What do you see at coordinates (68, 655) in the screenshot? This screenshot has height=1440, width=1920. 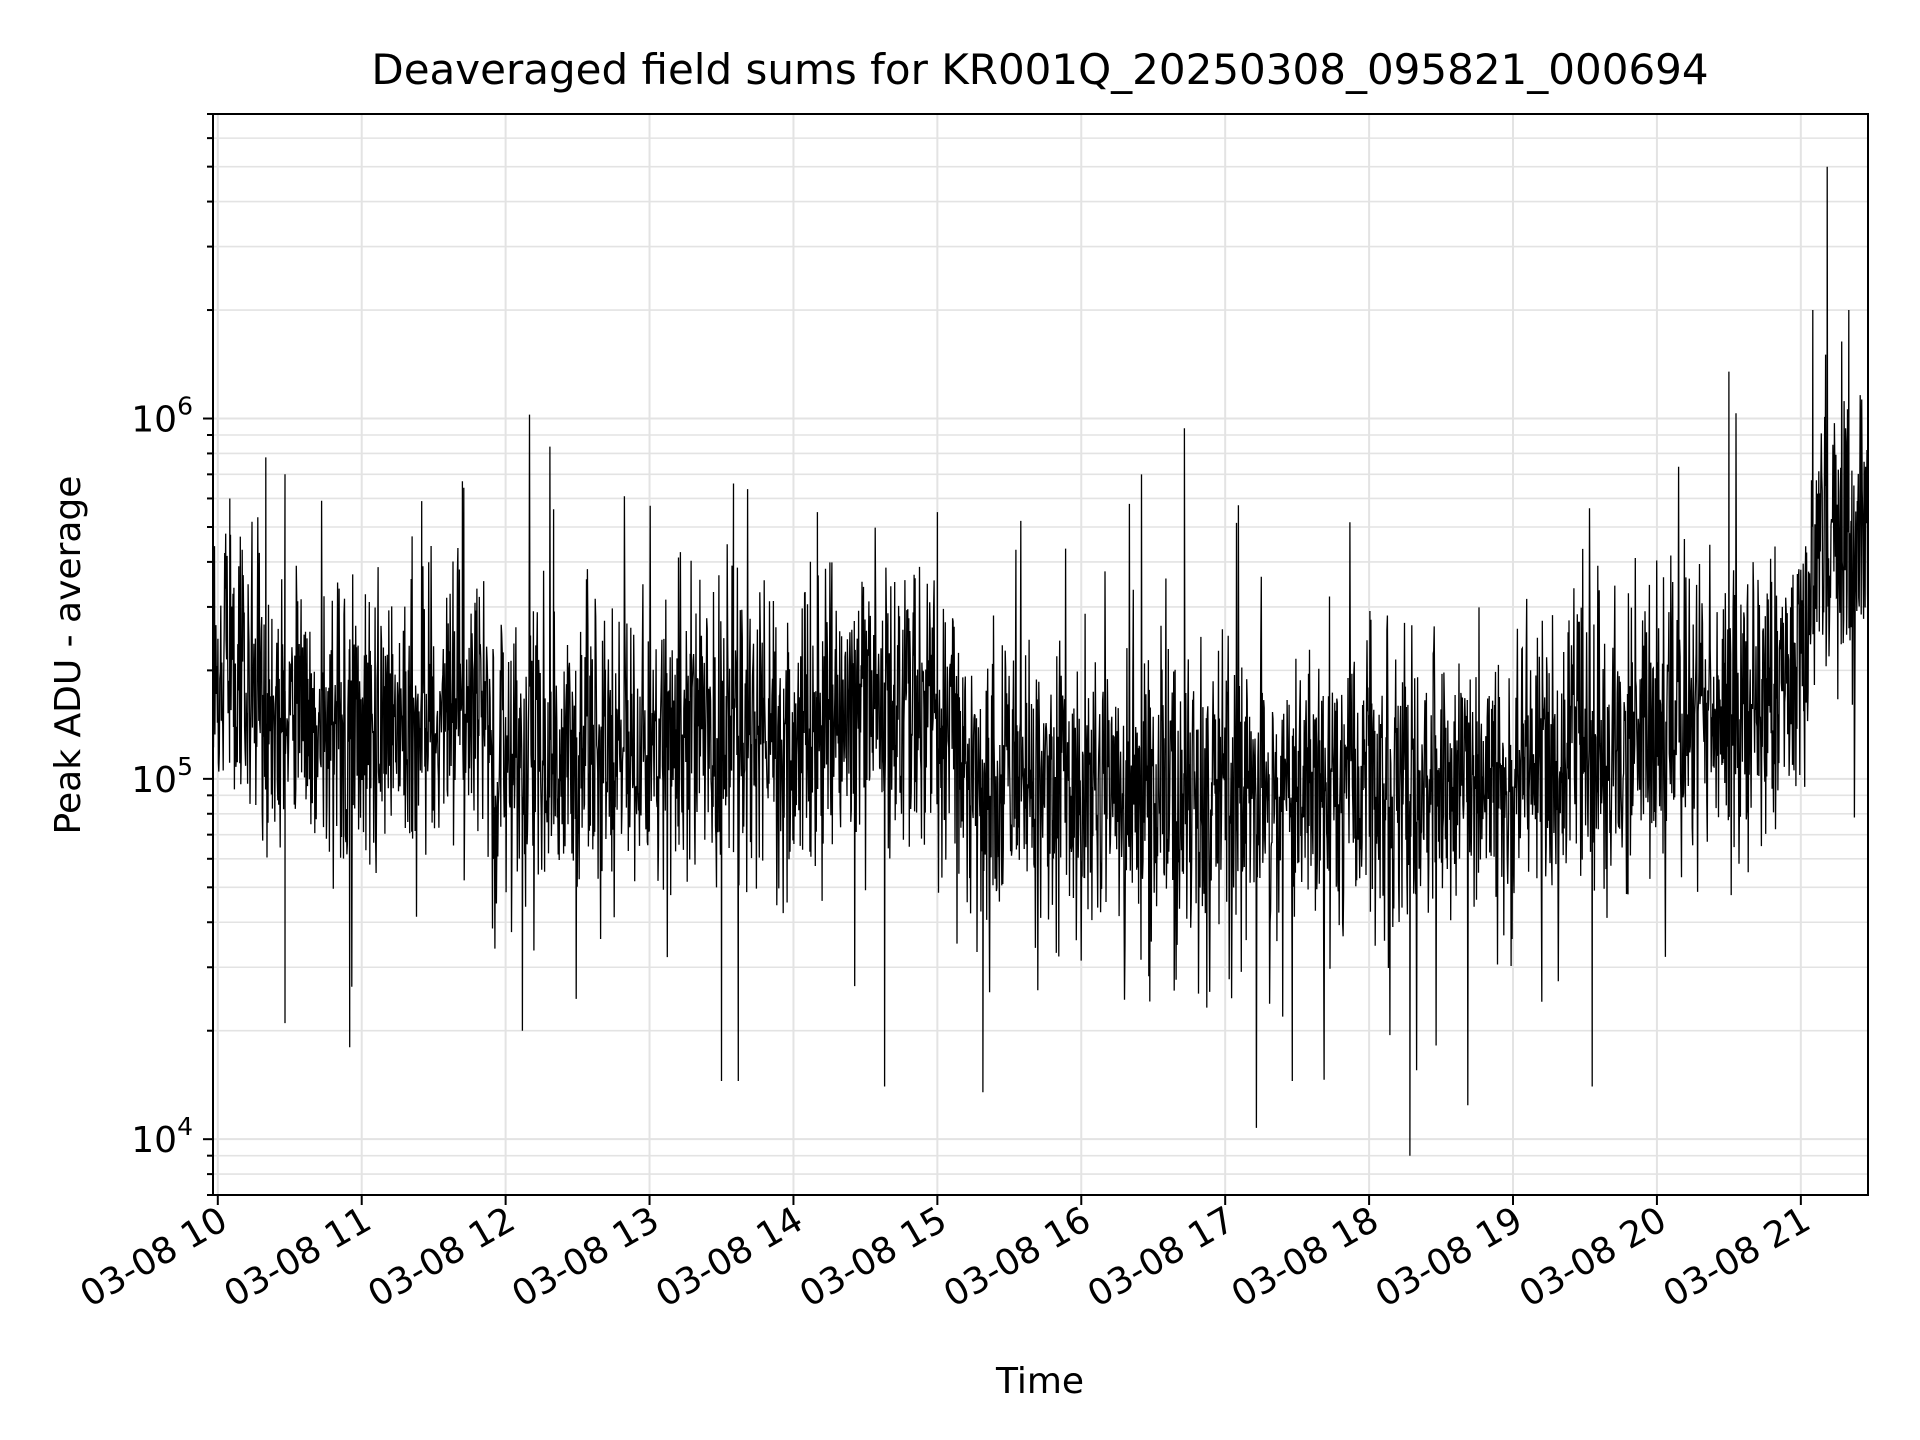 I see `y-axis-label: Peak ADU - average` at bounding box center [68, 655].